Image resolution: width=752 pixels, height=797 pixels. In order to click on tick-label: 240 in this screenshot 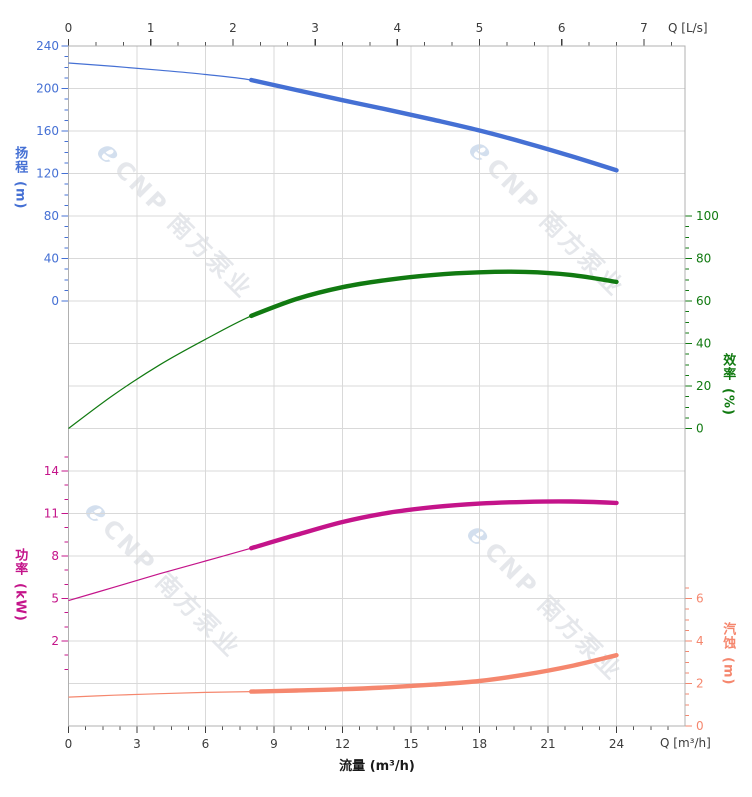, I will do `click(47, 46)`.